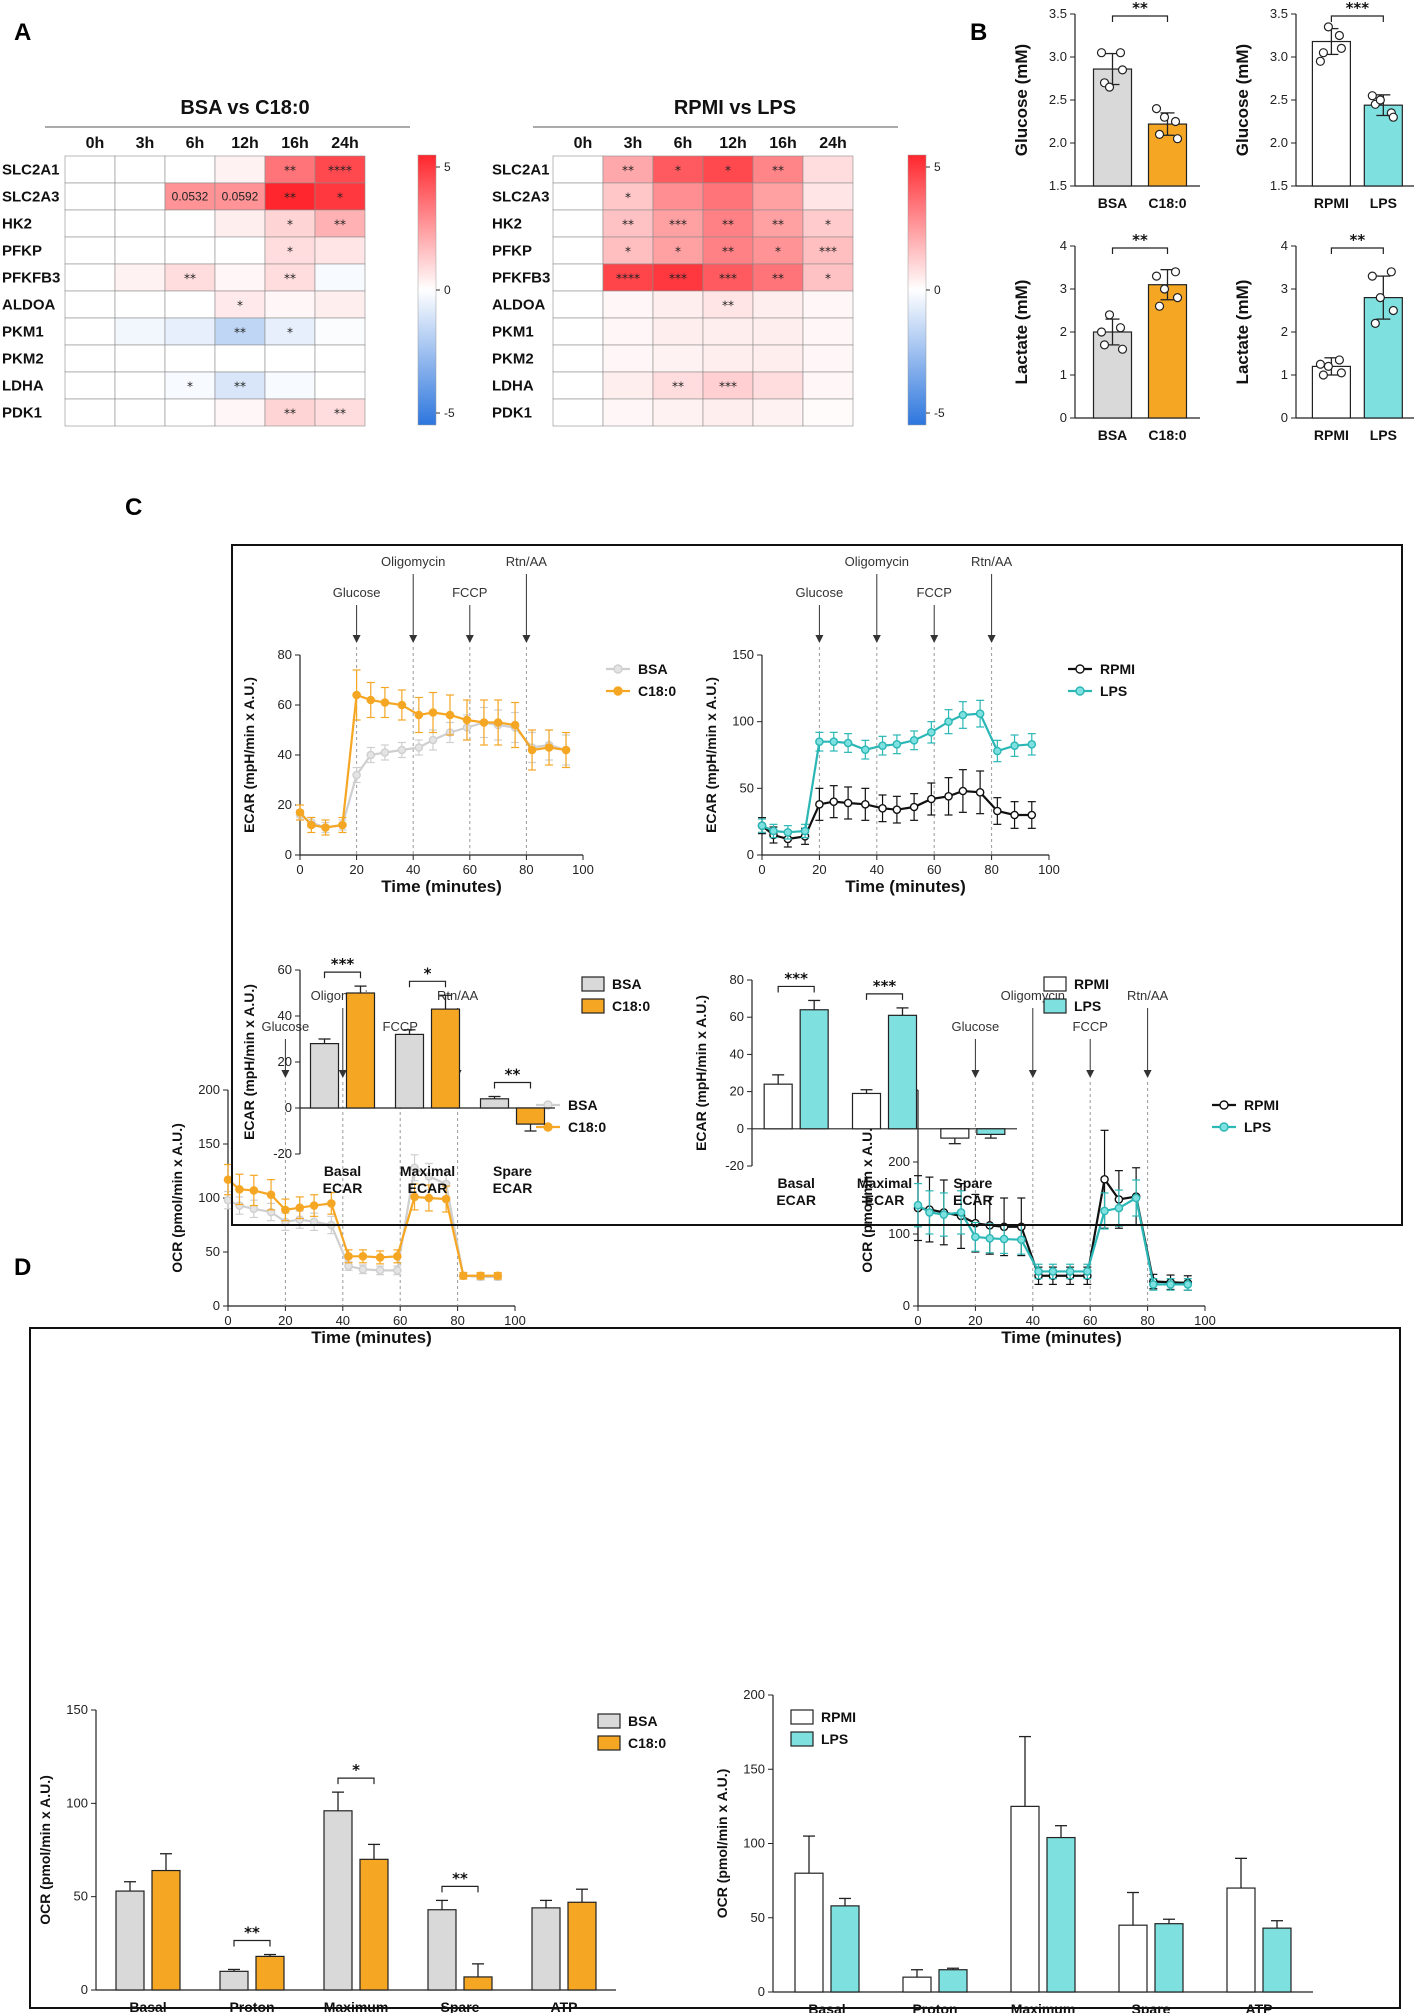  Describe the element at coordinates (244, 108) in the screenshot. I see `heatmap-title: BSA vs C18:0` at that location.